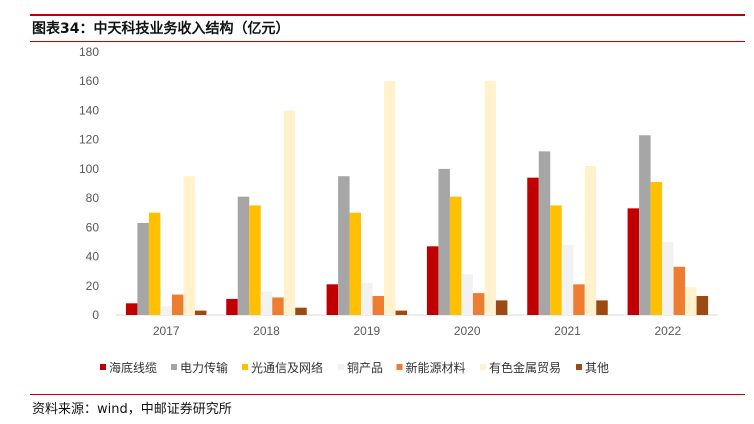 This screenshot has width=754, height=424. What do you see at coordinates (89, 169) in the screenshot?
I see `y-tick-label: 100` at bounding box center [89, 169].